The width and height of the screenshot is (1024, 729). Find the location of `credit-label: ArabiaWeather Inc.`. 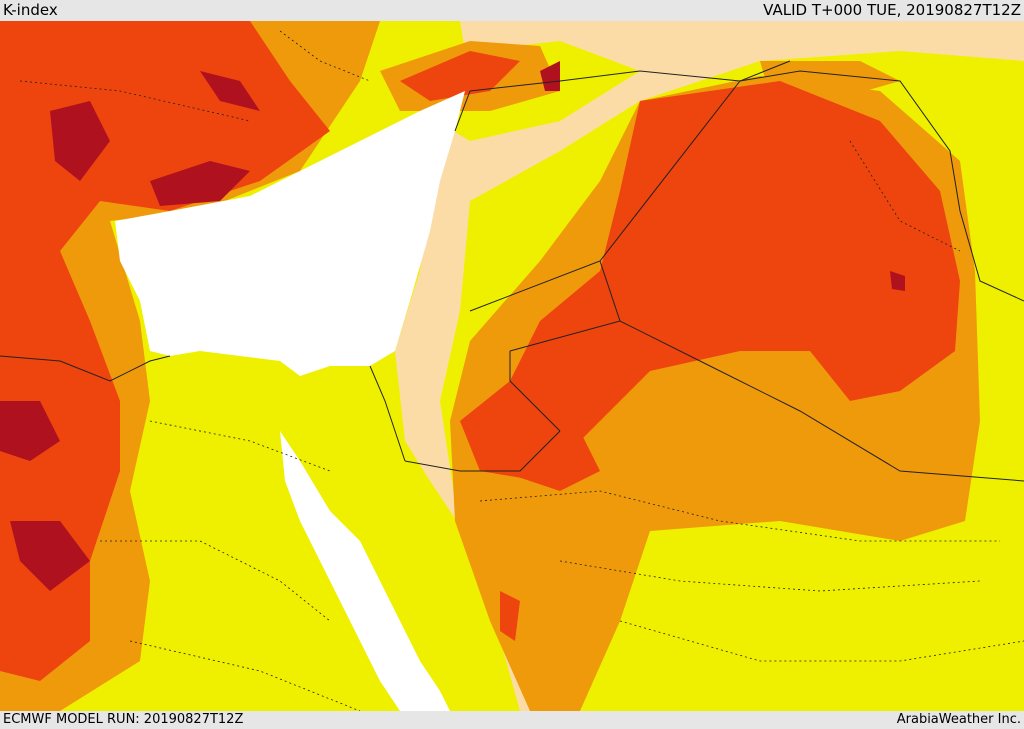

credit-label: ArabiaWeather Inc. is located at coordinates (958, 719).